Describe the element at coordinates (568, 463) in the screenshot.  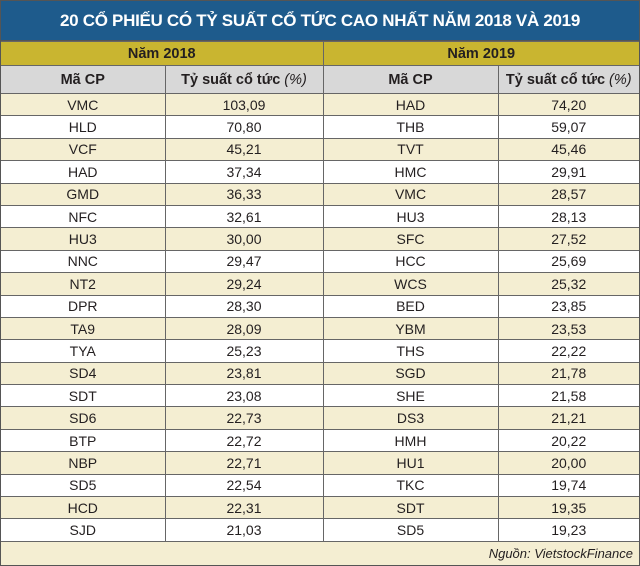
I see `yield-2019-cell: 20,00` at that location.